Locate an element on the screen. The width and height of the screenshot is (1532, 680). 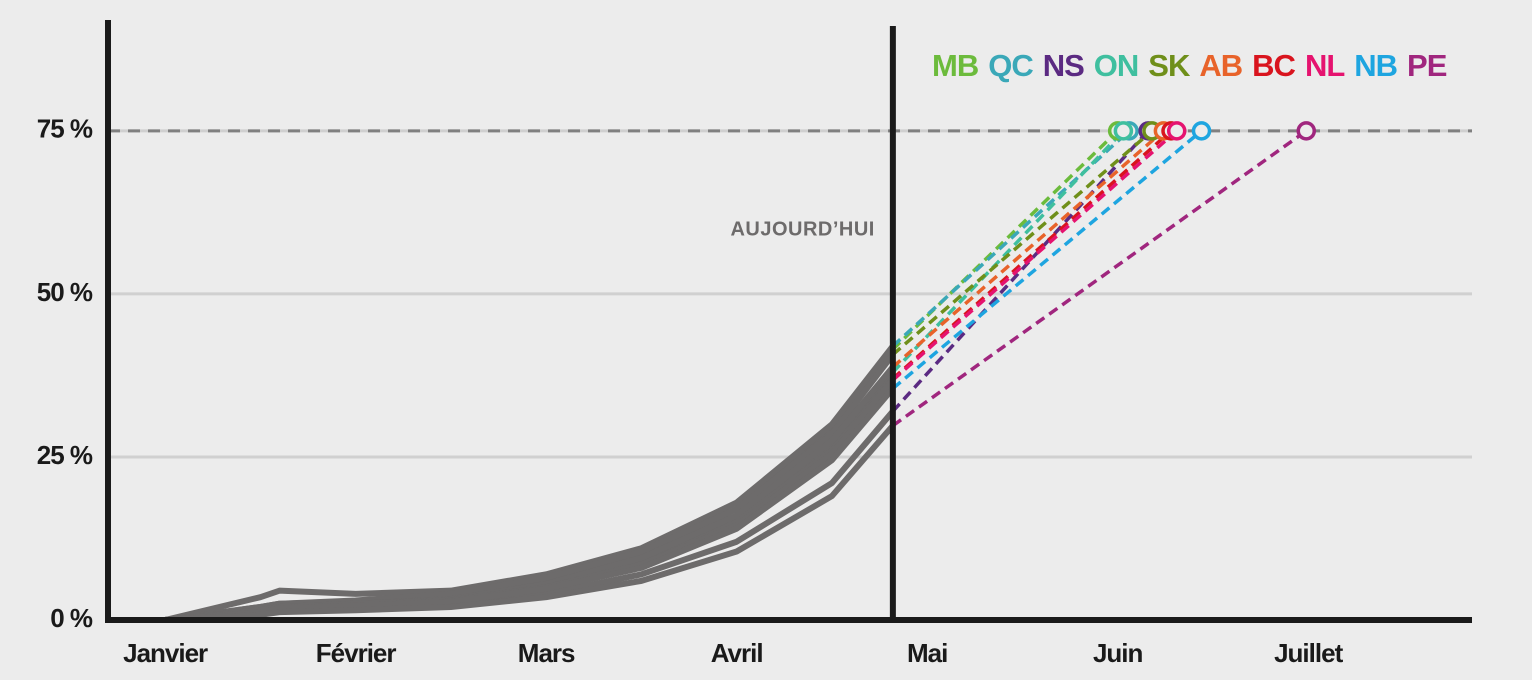
y-tick-label: 0 % is located at coordinates (71, 618).